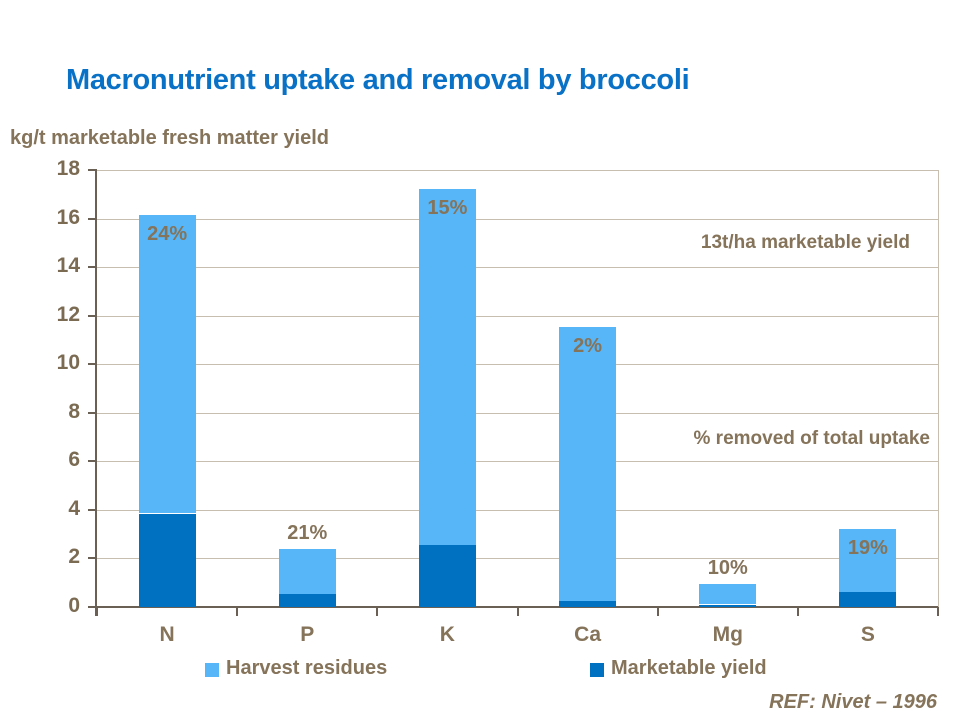 This screenshot has width=960, height=720. Describe the element at coordinates (68, 314) in the screenshot. I see `y-tick-label-12: 12` at that location.